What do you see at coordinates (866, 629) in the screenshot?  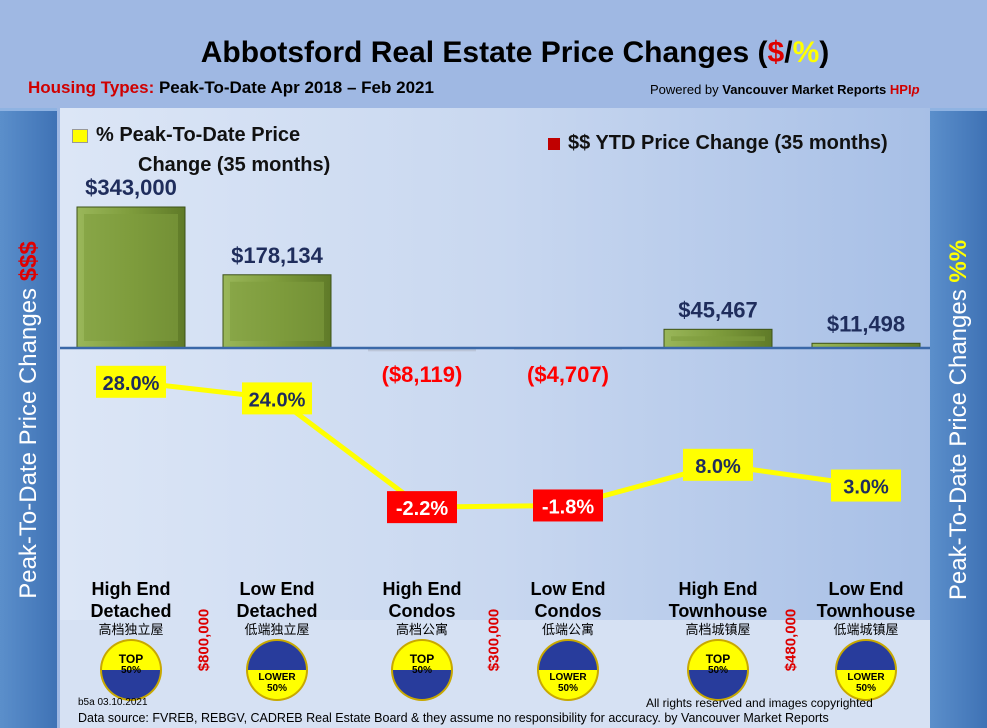 I see `category-label-cn: 低端城镇屋` at bounding box center [866, 629].